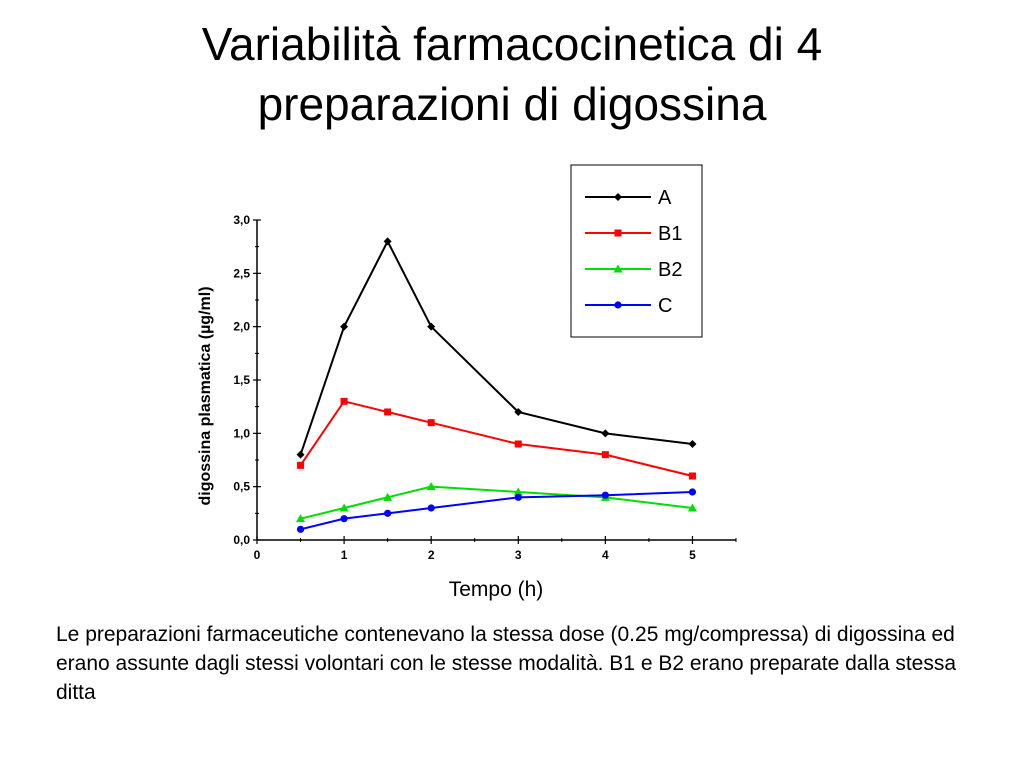 Image resolution: width=1024 pixels, height=768 pixels. I want to click on series-c-line, so click(496, 511).